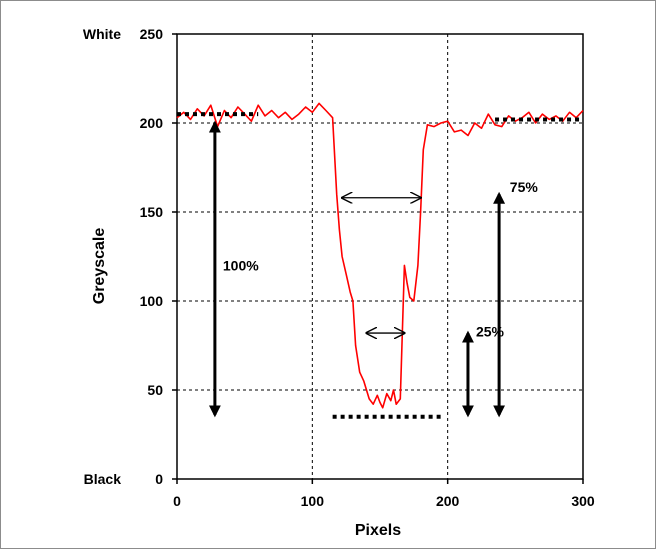  Describe the element at coordinates (490, 331) in the screenshot. I see `annotation-label: 25%` at that location.